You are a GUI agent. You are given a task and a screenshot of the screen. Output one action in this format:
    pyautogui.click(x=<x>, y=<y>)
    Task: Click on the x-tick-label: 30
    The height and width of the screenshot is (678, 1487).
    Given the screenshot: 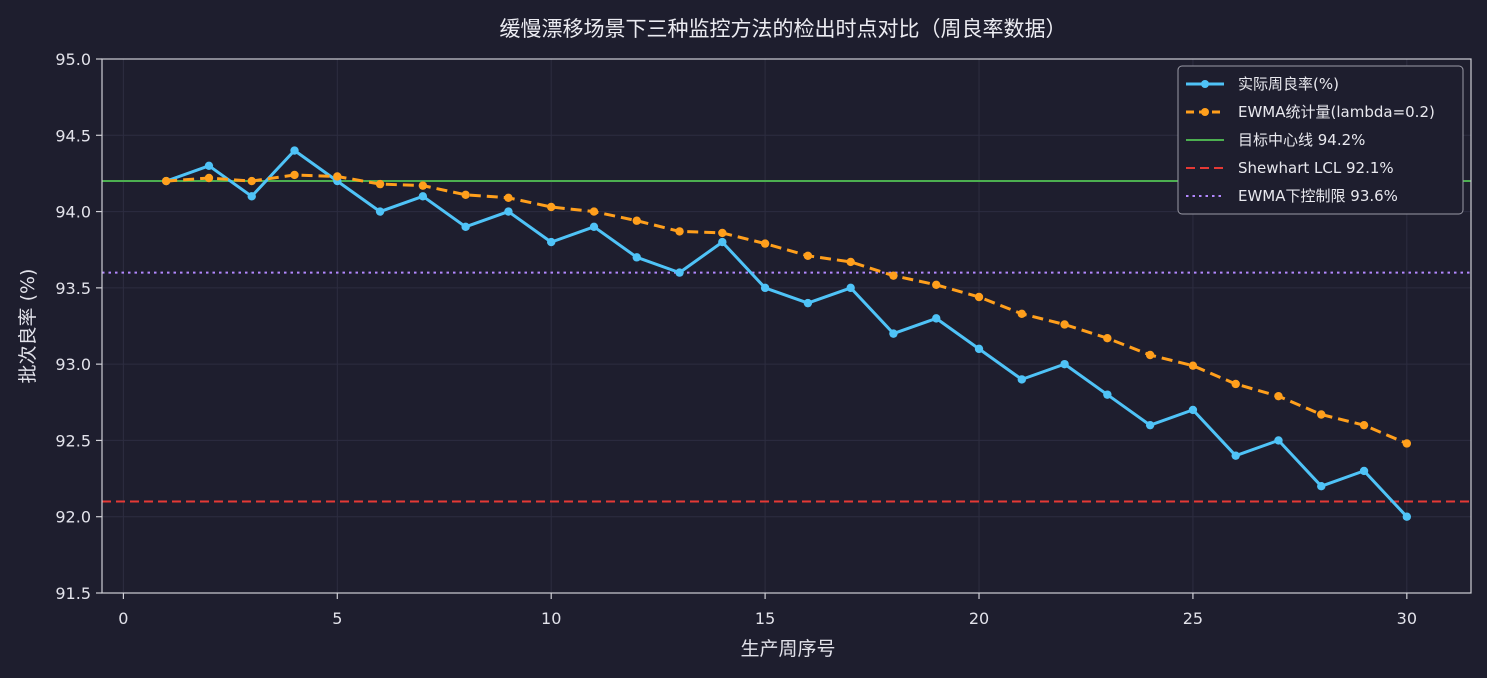 What is the action you would take?
    pyautogui.click(x=1407, y=618)
    